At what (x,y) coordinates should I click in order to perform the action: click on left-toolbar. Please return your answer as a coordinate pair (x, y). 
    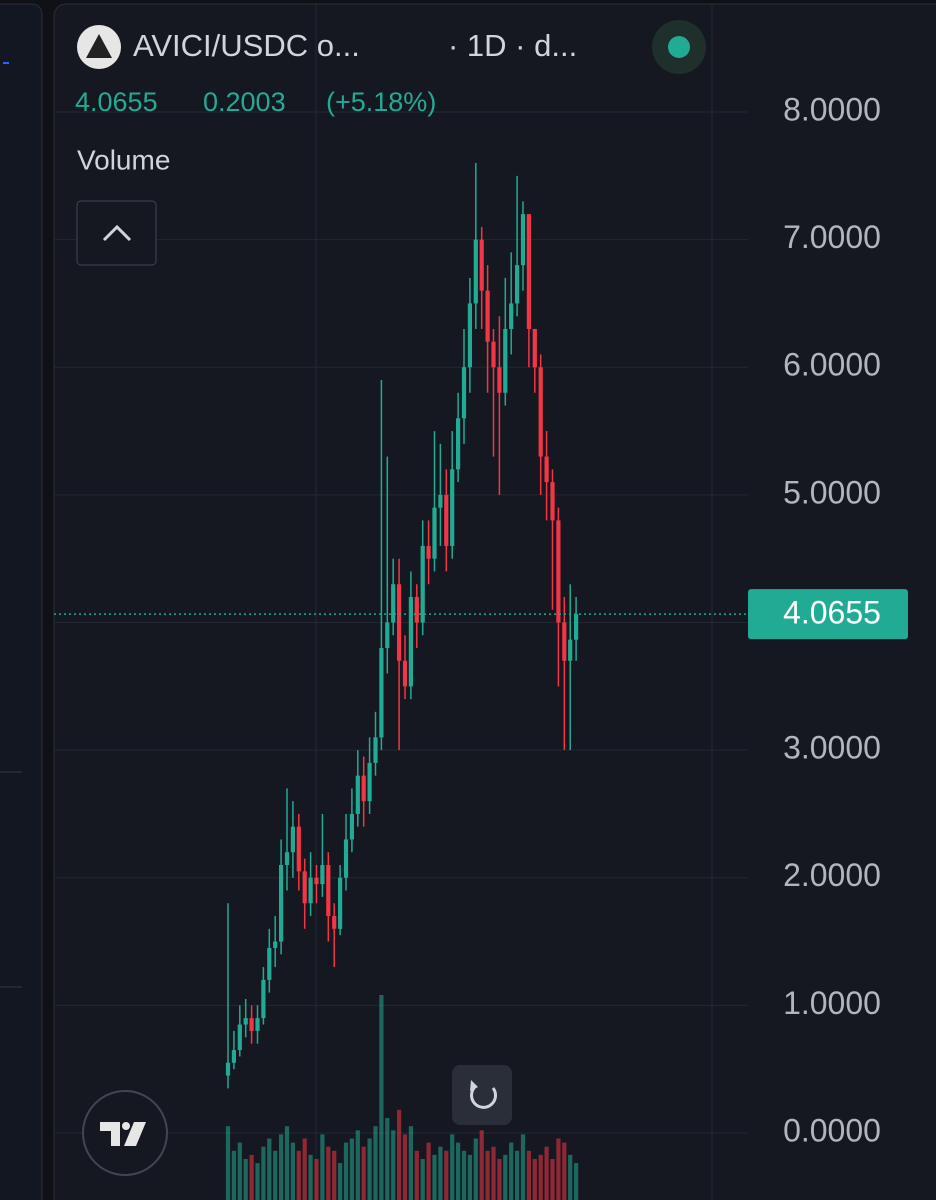
    Looking at the image, I should click on (21, 601).